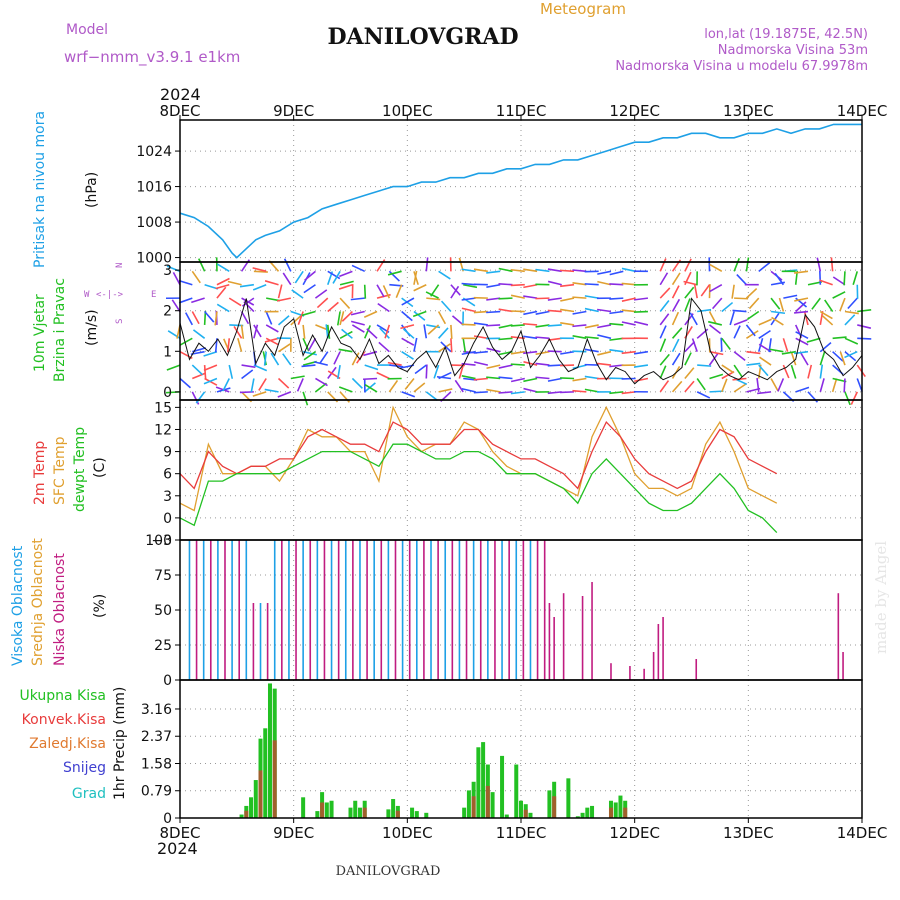  Describe the element at coordinates (741, 66) in the screenshot. I see `model-elevation-label: Nadmorska Visina u modelu 67.9978m` at that location.